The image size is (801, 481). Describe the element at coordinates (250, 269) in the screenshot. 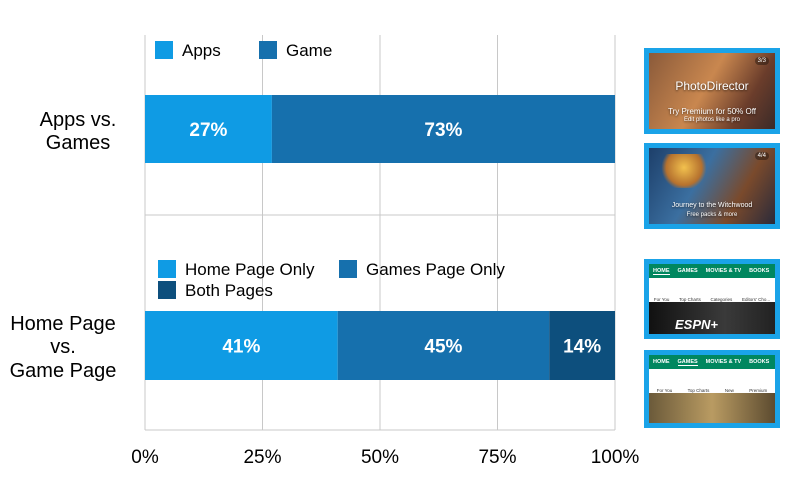

I see `legend-label: Home Page Only` at that location.